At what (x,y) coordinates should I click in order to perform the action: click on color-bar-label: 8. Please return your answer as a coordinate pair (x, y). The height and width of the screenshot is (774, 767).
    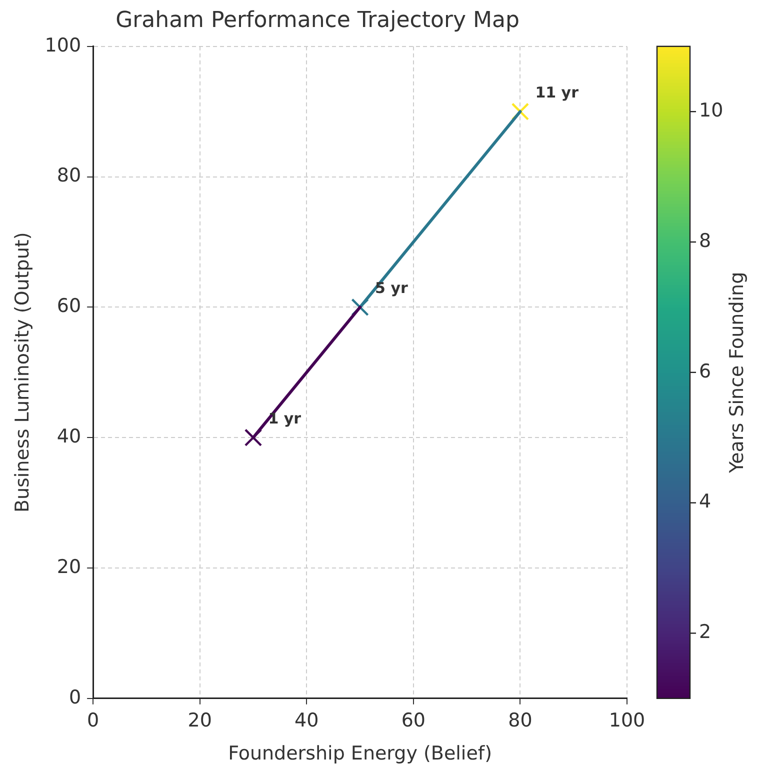
    Looking at the image, I should click on (705, 241).